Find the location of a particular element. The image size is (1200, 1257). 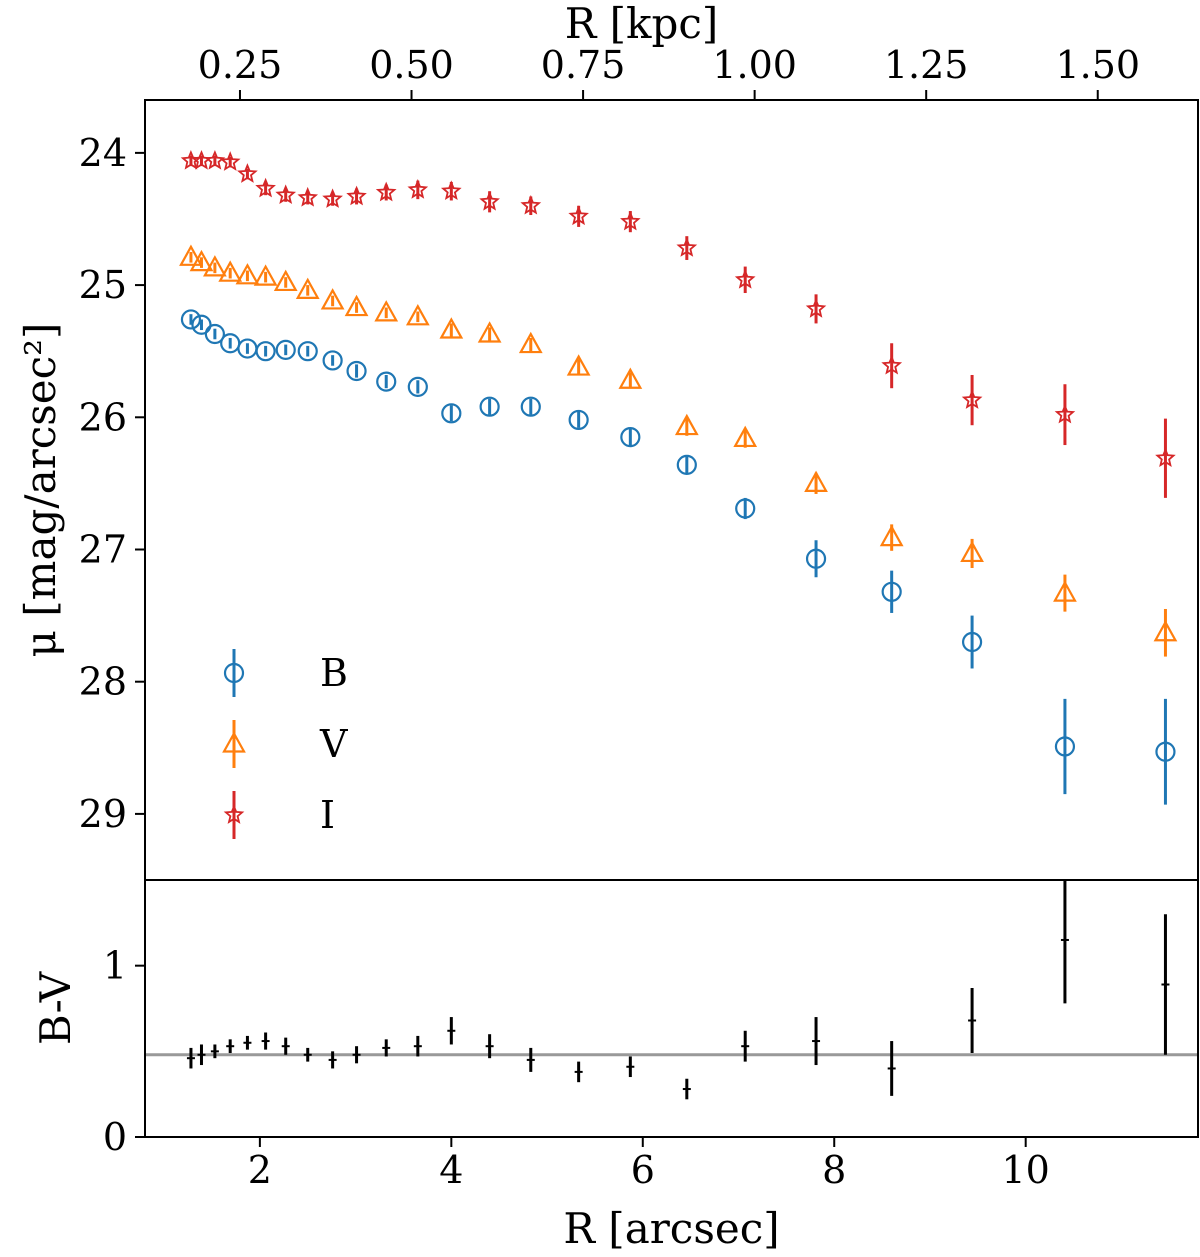

legend-item-B: B is located at coordinates (285, 673).